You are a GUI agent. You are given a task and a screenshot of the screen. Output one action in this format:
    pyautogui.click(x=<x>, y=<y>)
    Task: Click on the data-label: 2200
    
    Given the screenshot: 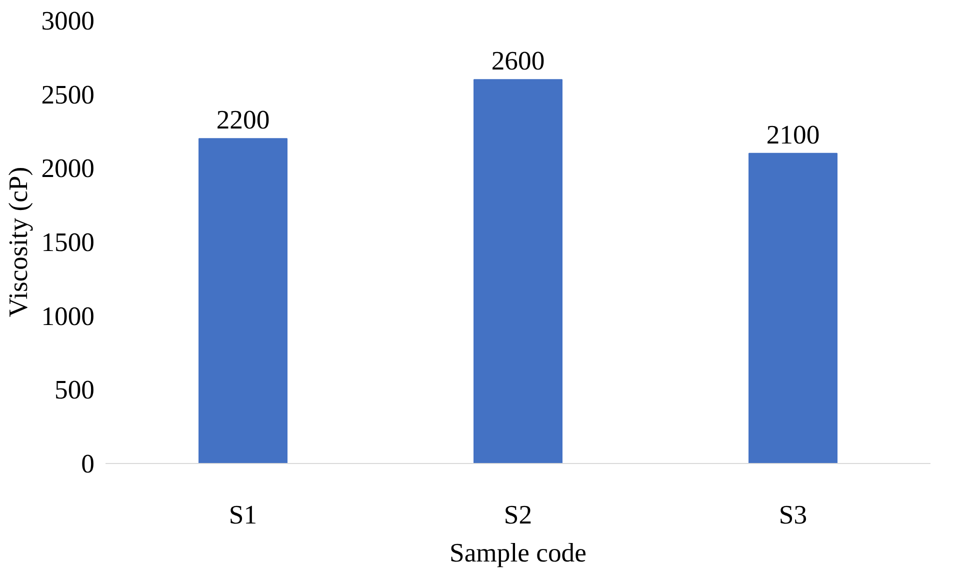 What is the action you would take?
    pyautogui.click(x=243, y=119)
    